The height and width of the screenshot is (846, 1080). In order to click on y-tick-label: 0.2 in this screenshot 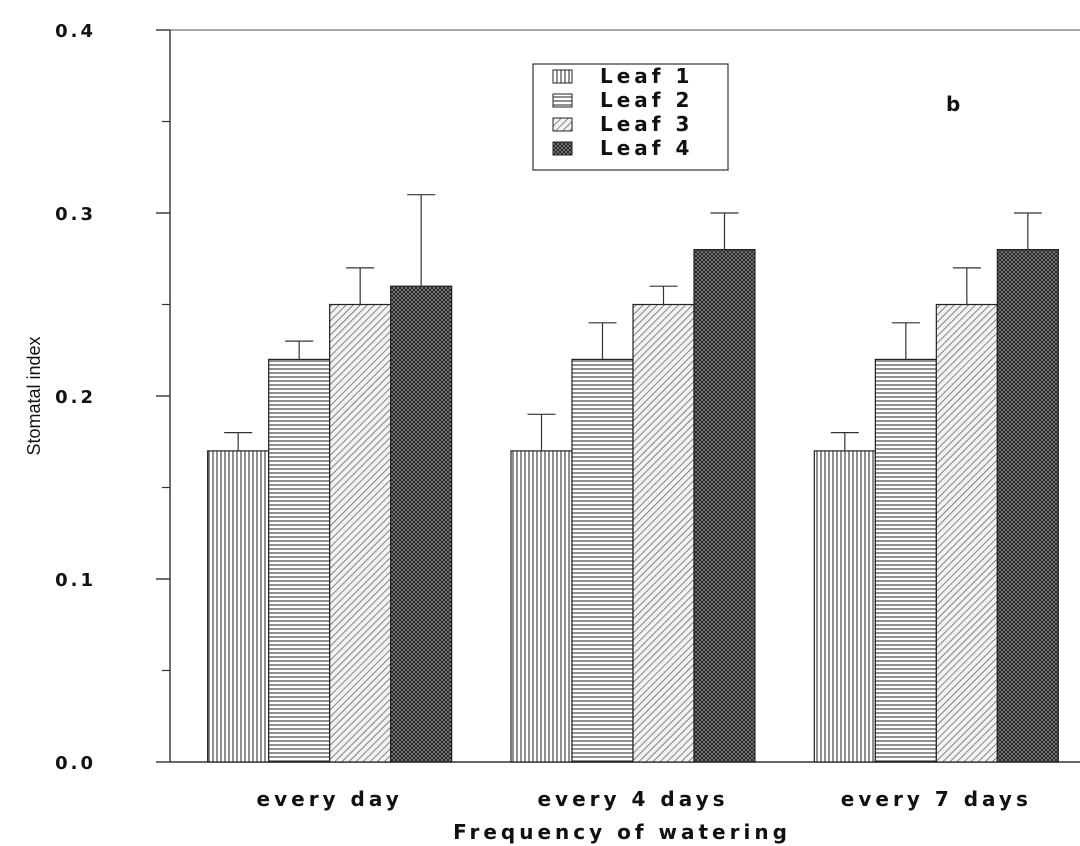, I will do `click(75, 397)`.